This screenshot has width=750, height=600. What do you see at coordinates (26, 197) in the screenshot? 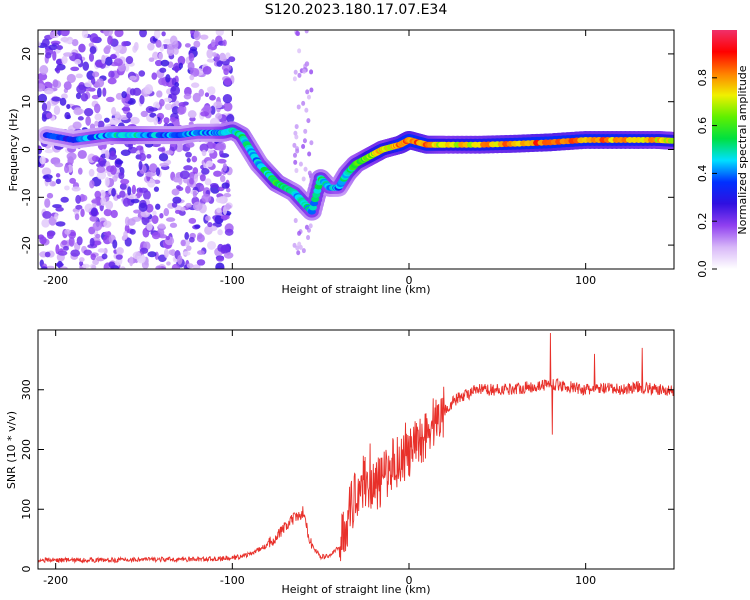
I see `y-tick-label: -10` at bounding box center [26, 197].